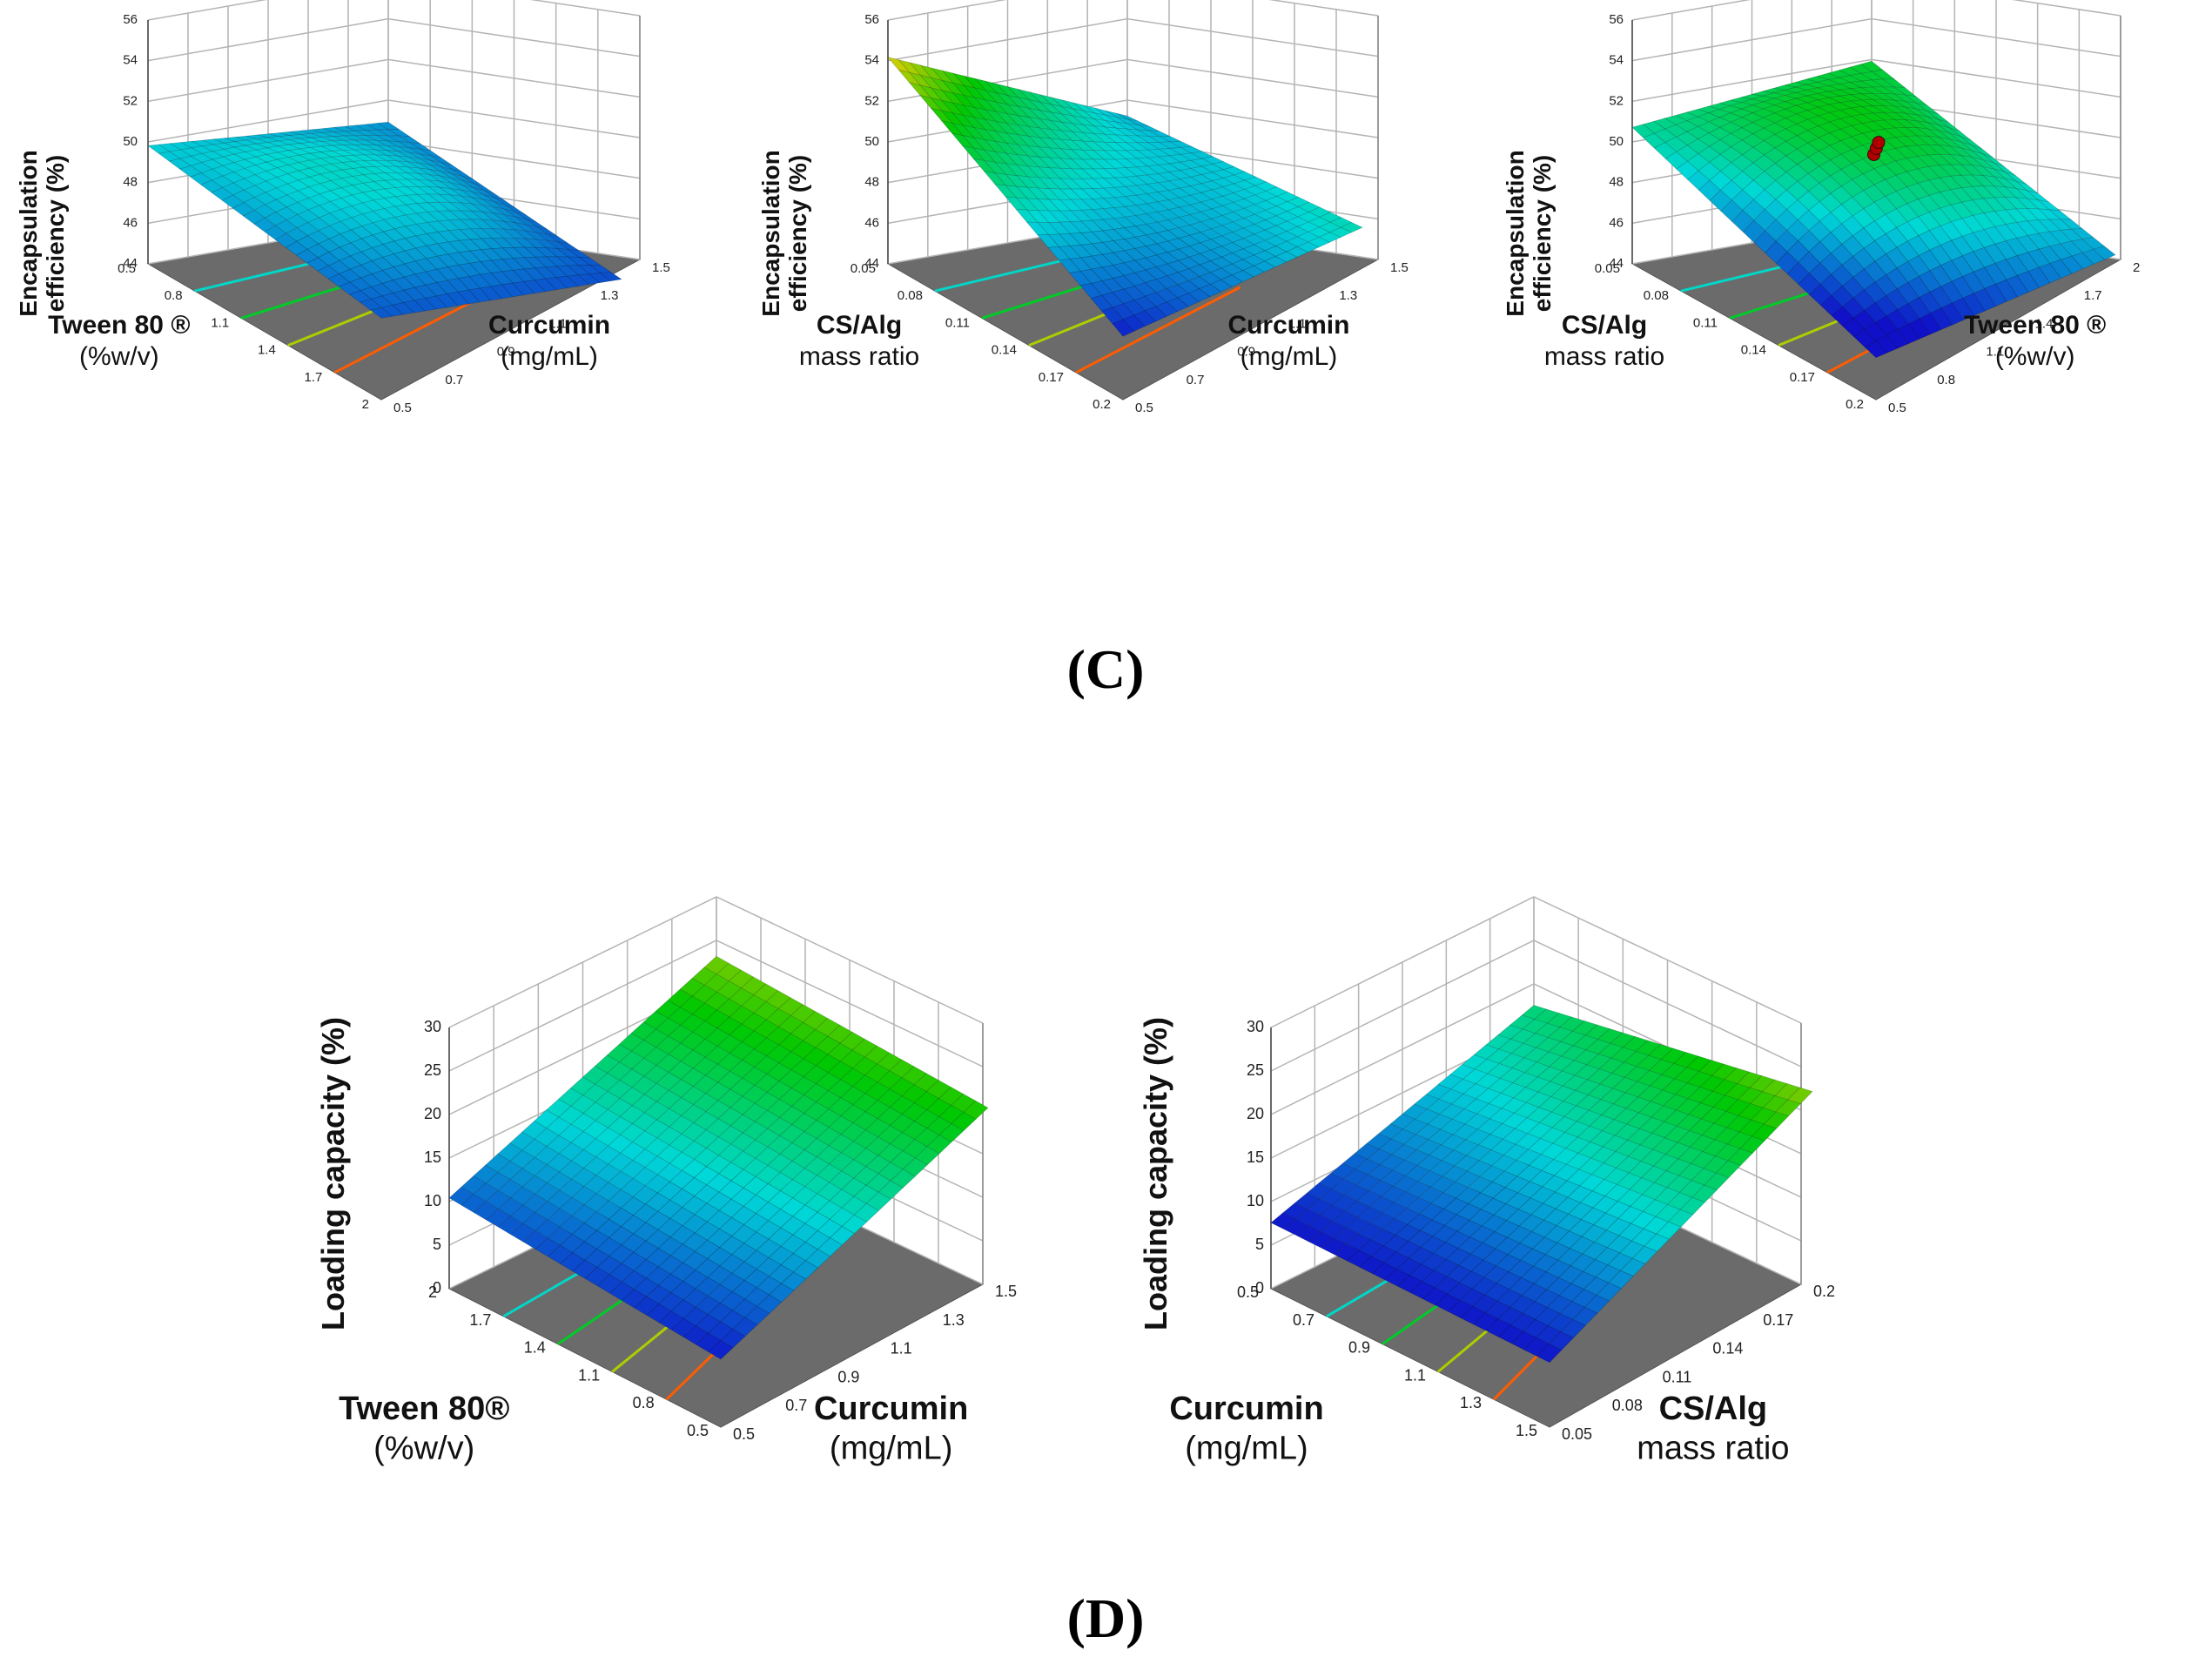  Describe the element at coordinates (1246, 1409) in the screenshot. I see `x-axis-label-line: Curcumin` at that location.